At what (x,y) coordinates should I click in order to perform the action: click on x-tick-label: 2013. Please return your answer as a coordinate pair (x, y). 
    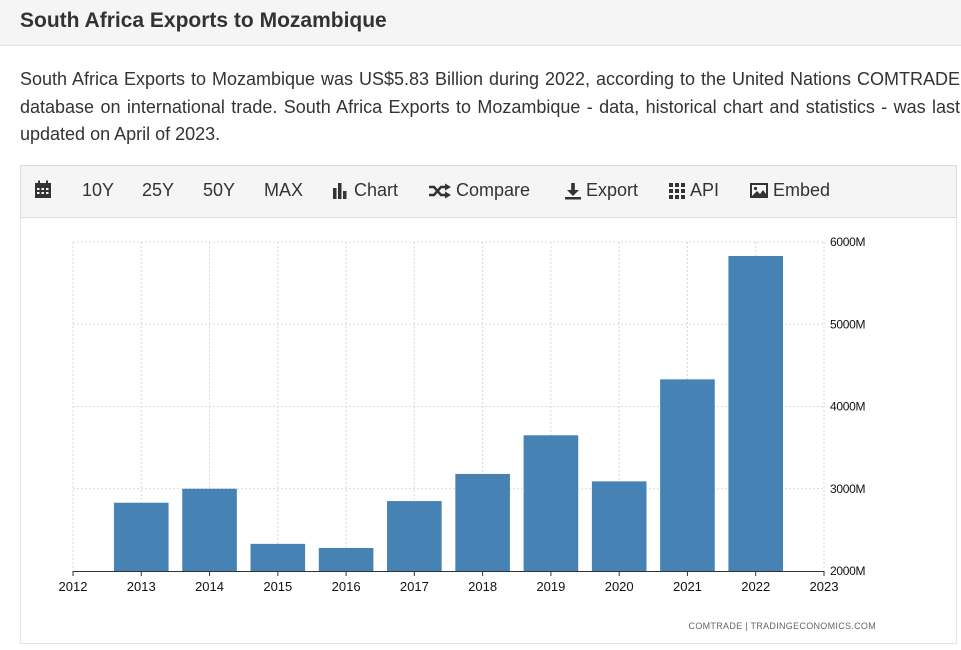
    Looking at the image, I should click on (141, 586).